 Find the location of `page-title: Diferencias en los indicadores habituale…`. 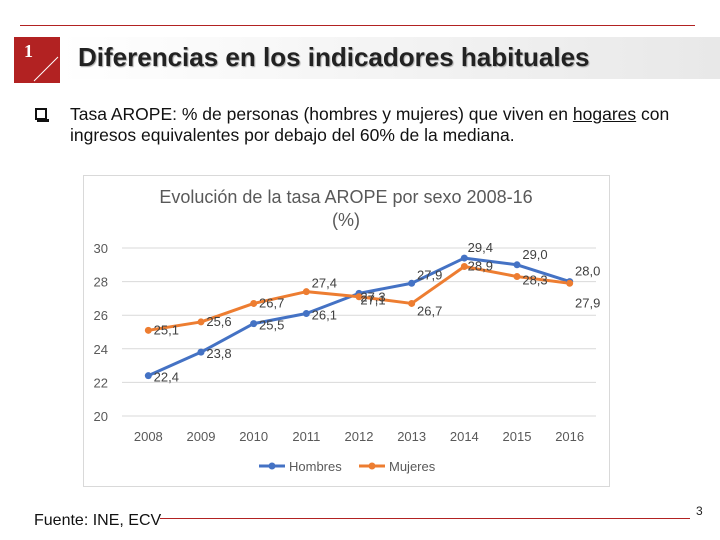

page-title: Diferencias en los indicadores habituale… is located at coordinates (334, 57).